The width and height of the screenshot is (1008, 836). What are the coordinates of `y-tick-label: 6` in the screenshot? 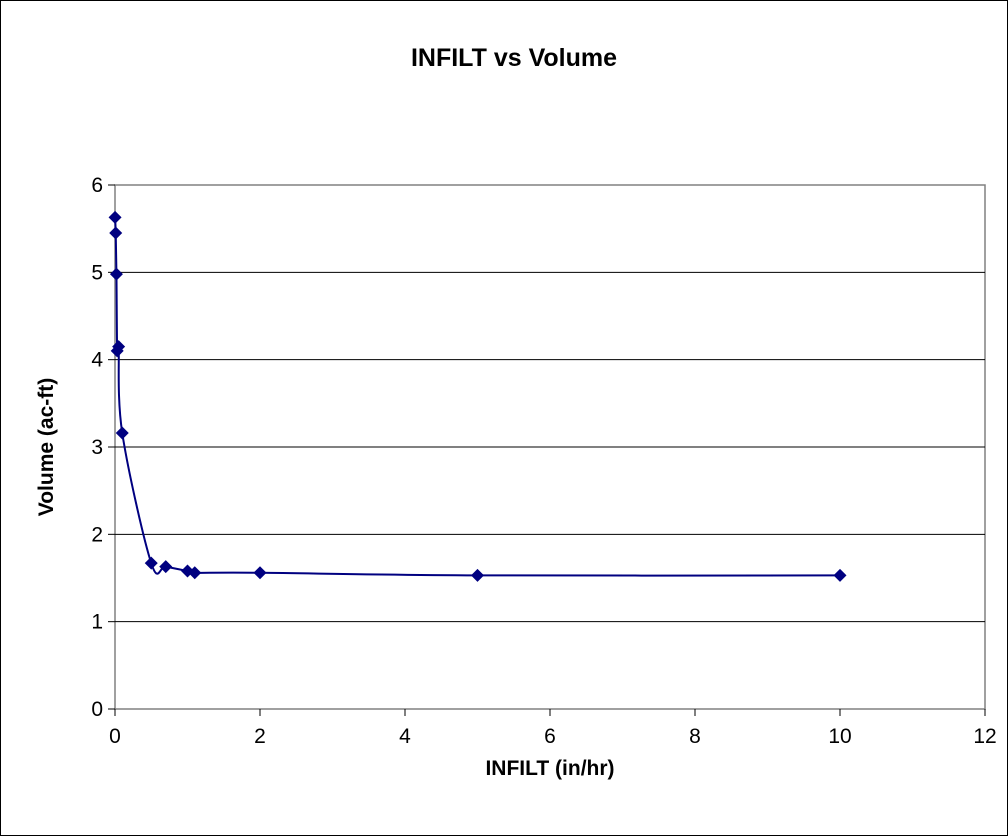 It's located at (97, 185).